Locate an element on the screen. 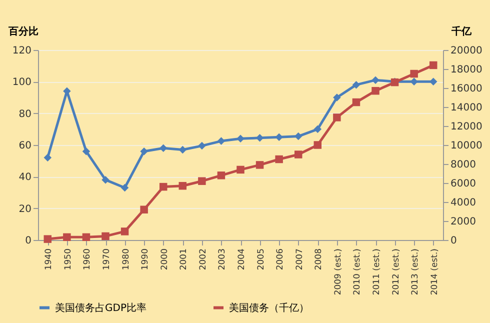 The height and width of the screenshot is (323, 490). x-tick-label: 2006 is located at coordinates (281, 259).